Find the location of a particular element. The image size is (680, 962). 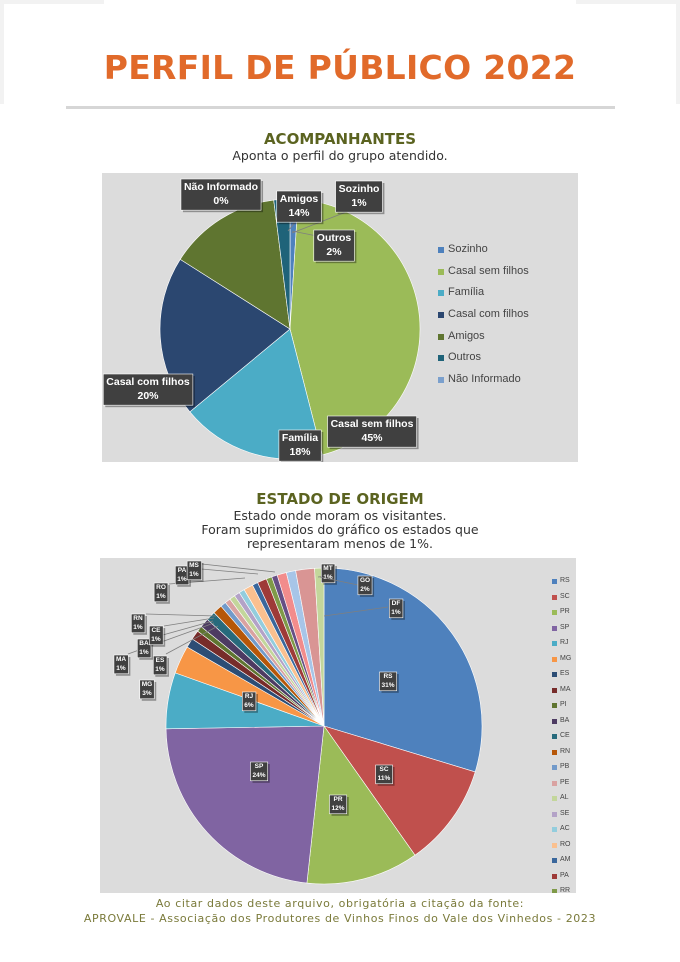

page-edge-top-left is located at coordinates (52, 2).